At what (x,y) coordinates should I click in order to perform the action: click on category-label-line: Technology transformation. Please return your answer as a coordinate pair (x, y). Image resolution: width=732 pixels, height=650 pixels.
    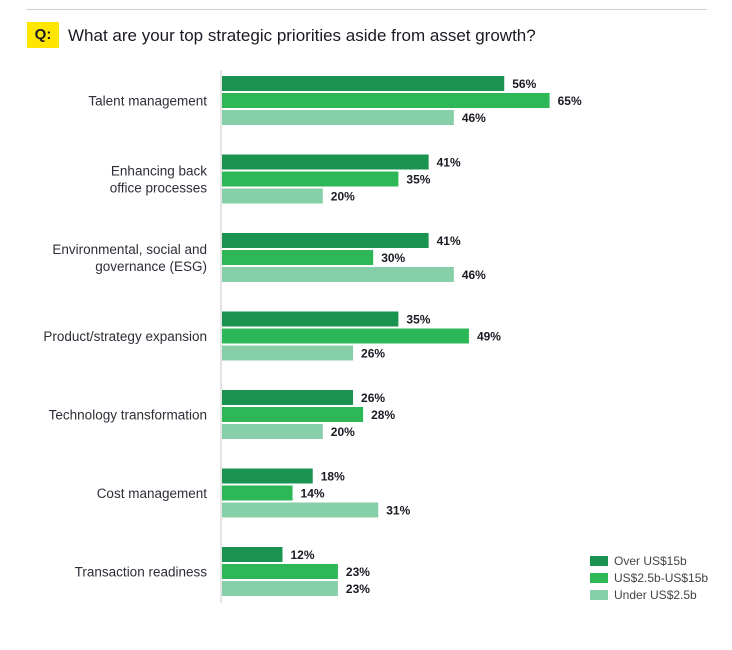
    Looking at the image, I should click on (128, 415).